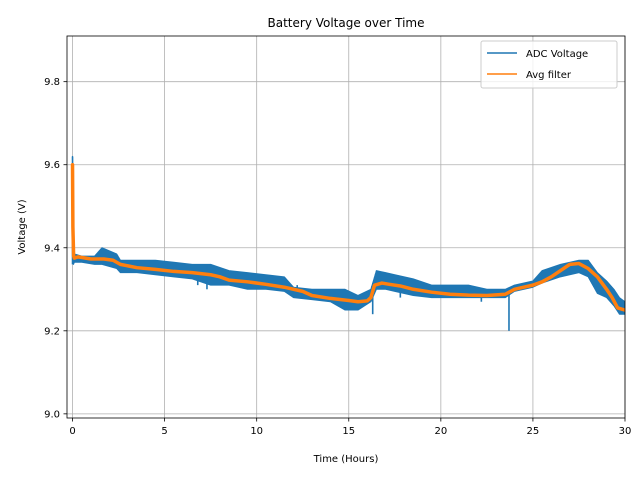 This screenshot has height=480, width=640. I want to click on x-axis-title: Time (Hours), so click(346, 459).